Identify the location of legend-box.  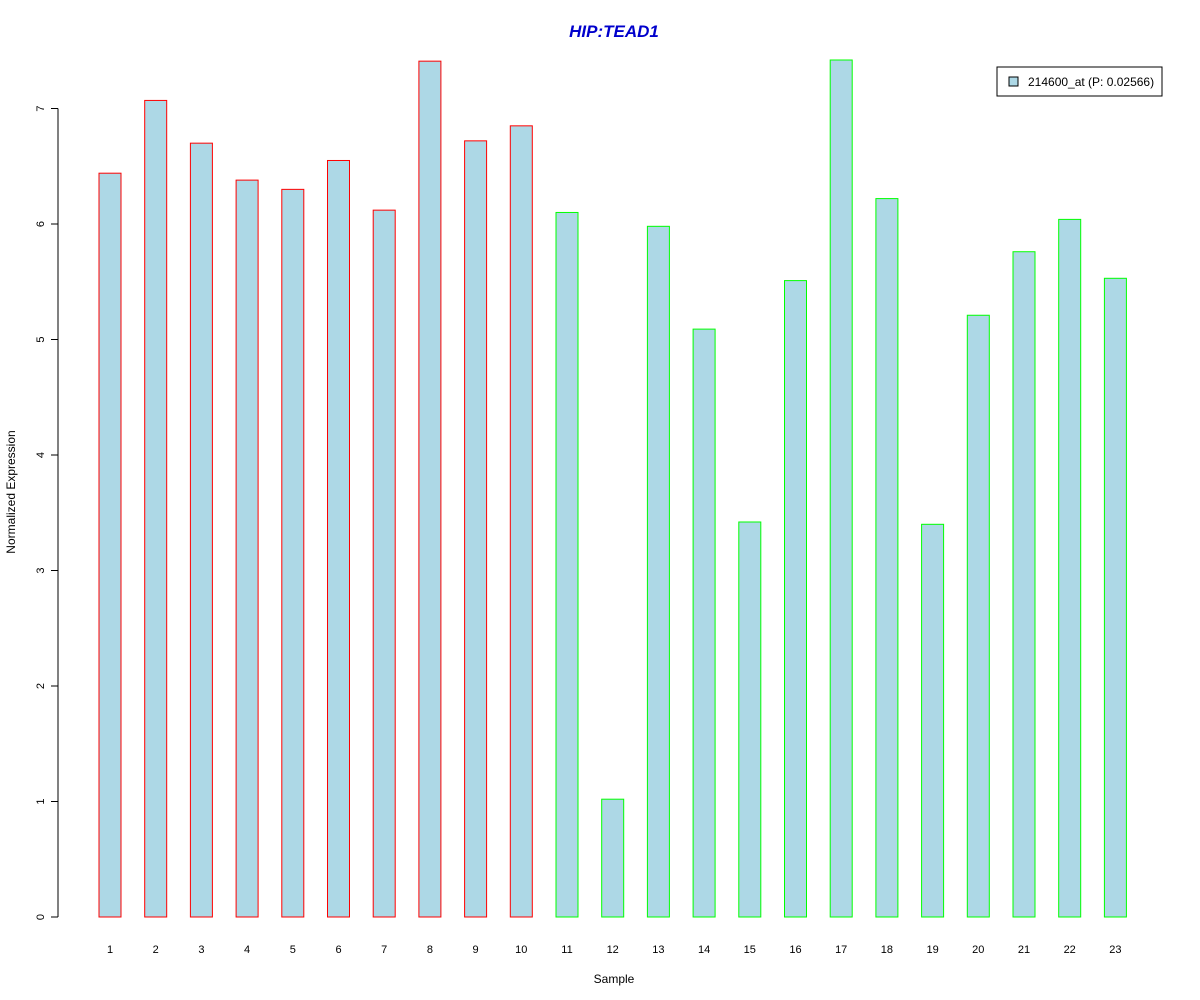
(1079, 81).